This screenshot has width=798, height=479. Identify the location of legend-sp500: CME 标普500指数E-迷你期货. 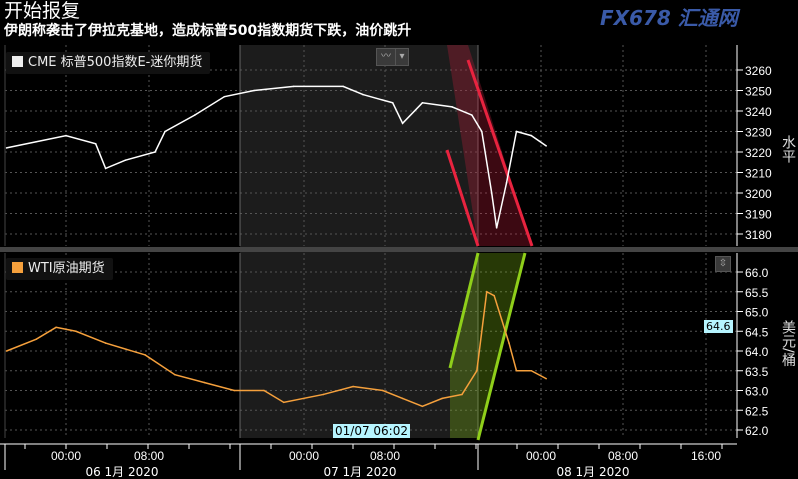
(108, 63).